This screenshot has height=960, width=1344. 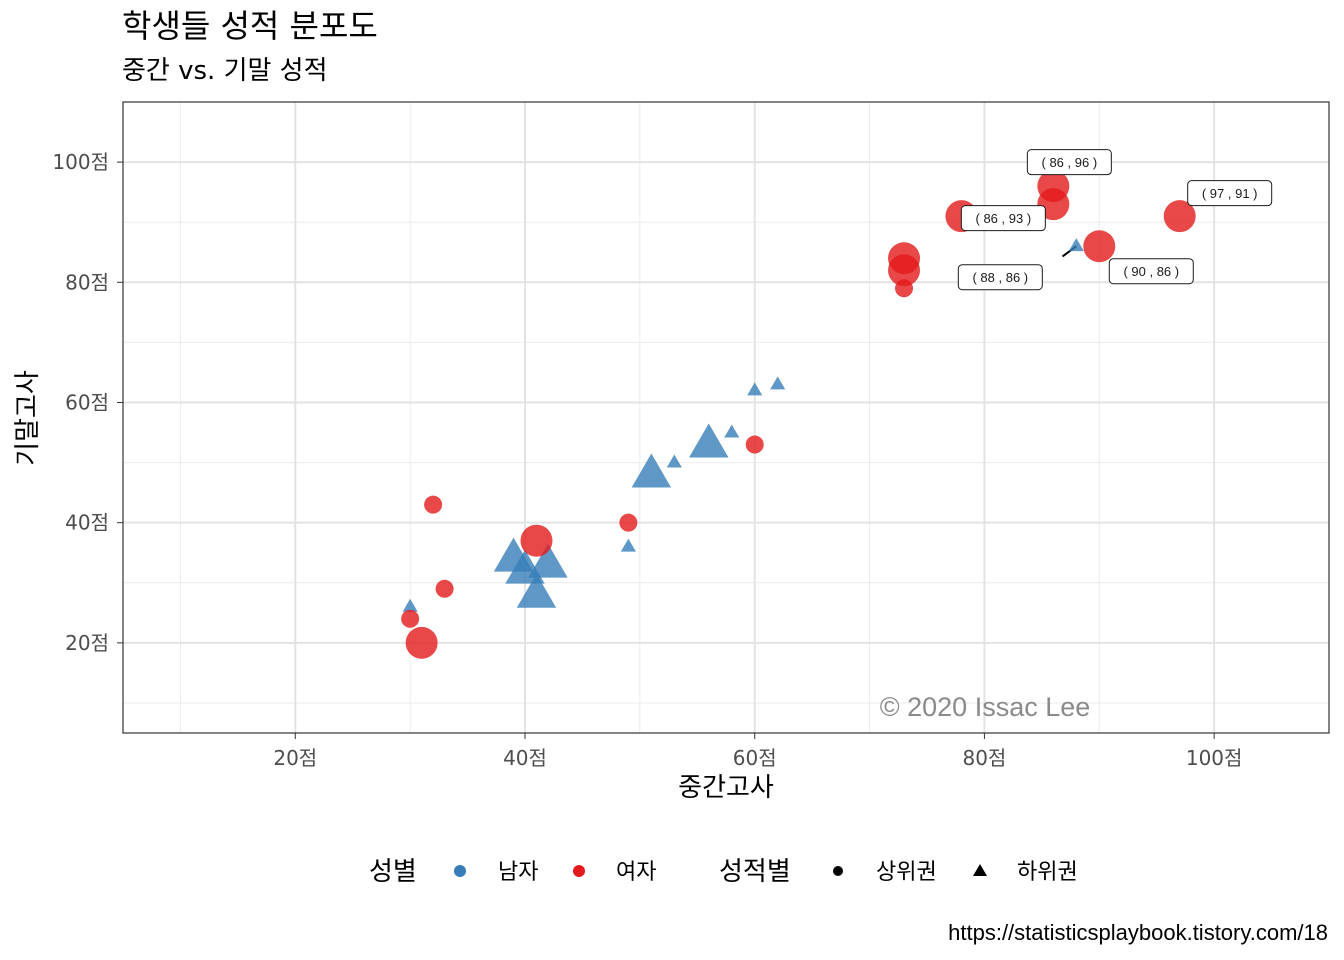 I want to click on legend-label-male: 남자, so click(x=518, y=872).